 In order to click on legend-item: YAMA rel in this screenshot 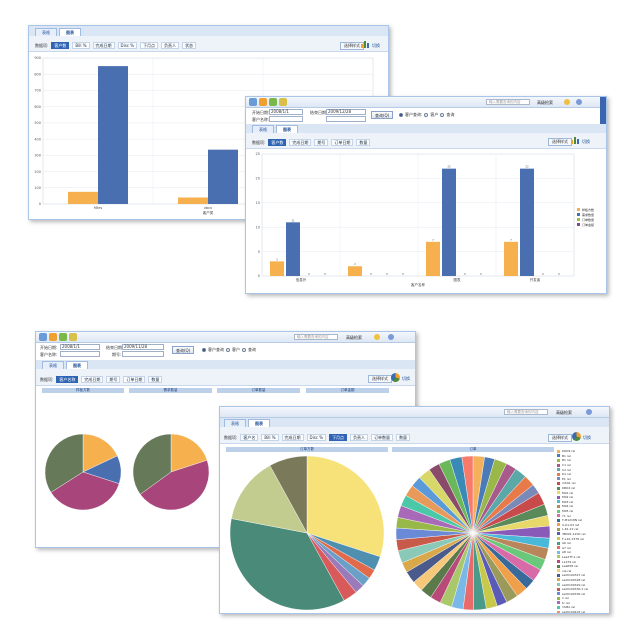, I will do `click(583, 607)`.